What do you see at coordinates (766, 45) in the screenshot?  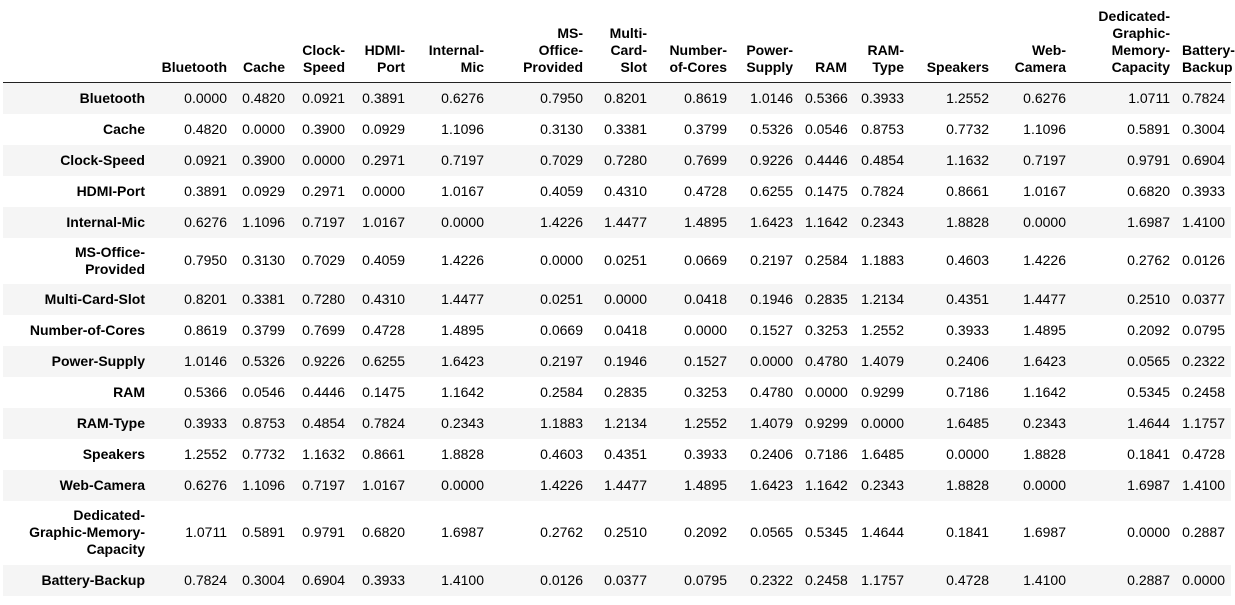 I see `column-header: Power- Supply` at bounding box center [766, 45].